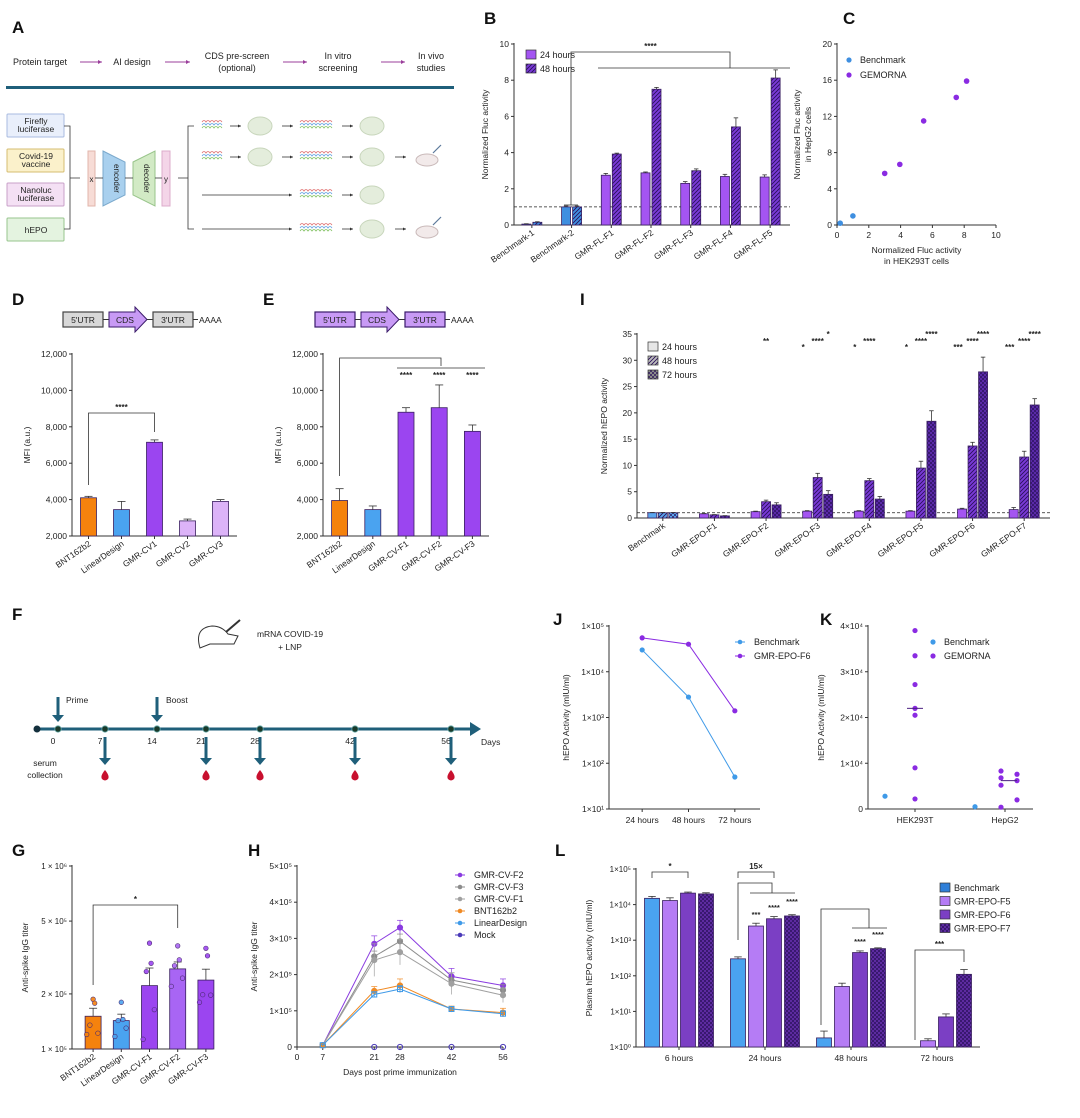  What do you see at coordinates (54, 354) in the screenshot?
I see `y-tick-label: 12,000` at bounding box center [54, 354].